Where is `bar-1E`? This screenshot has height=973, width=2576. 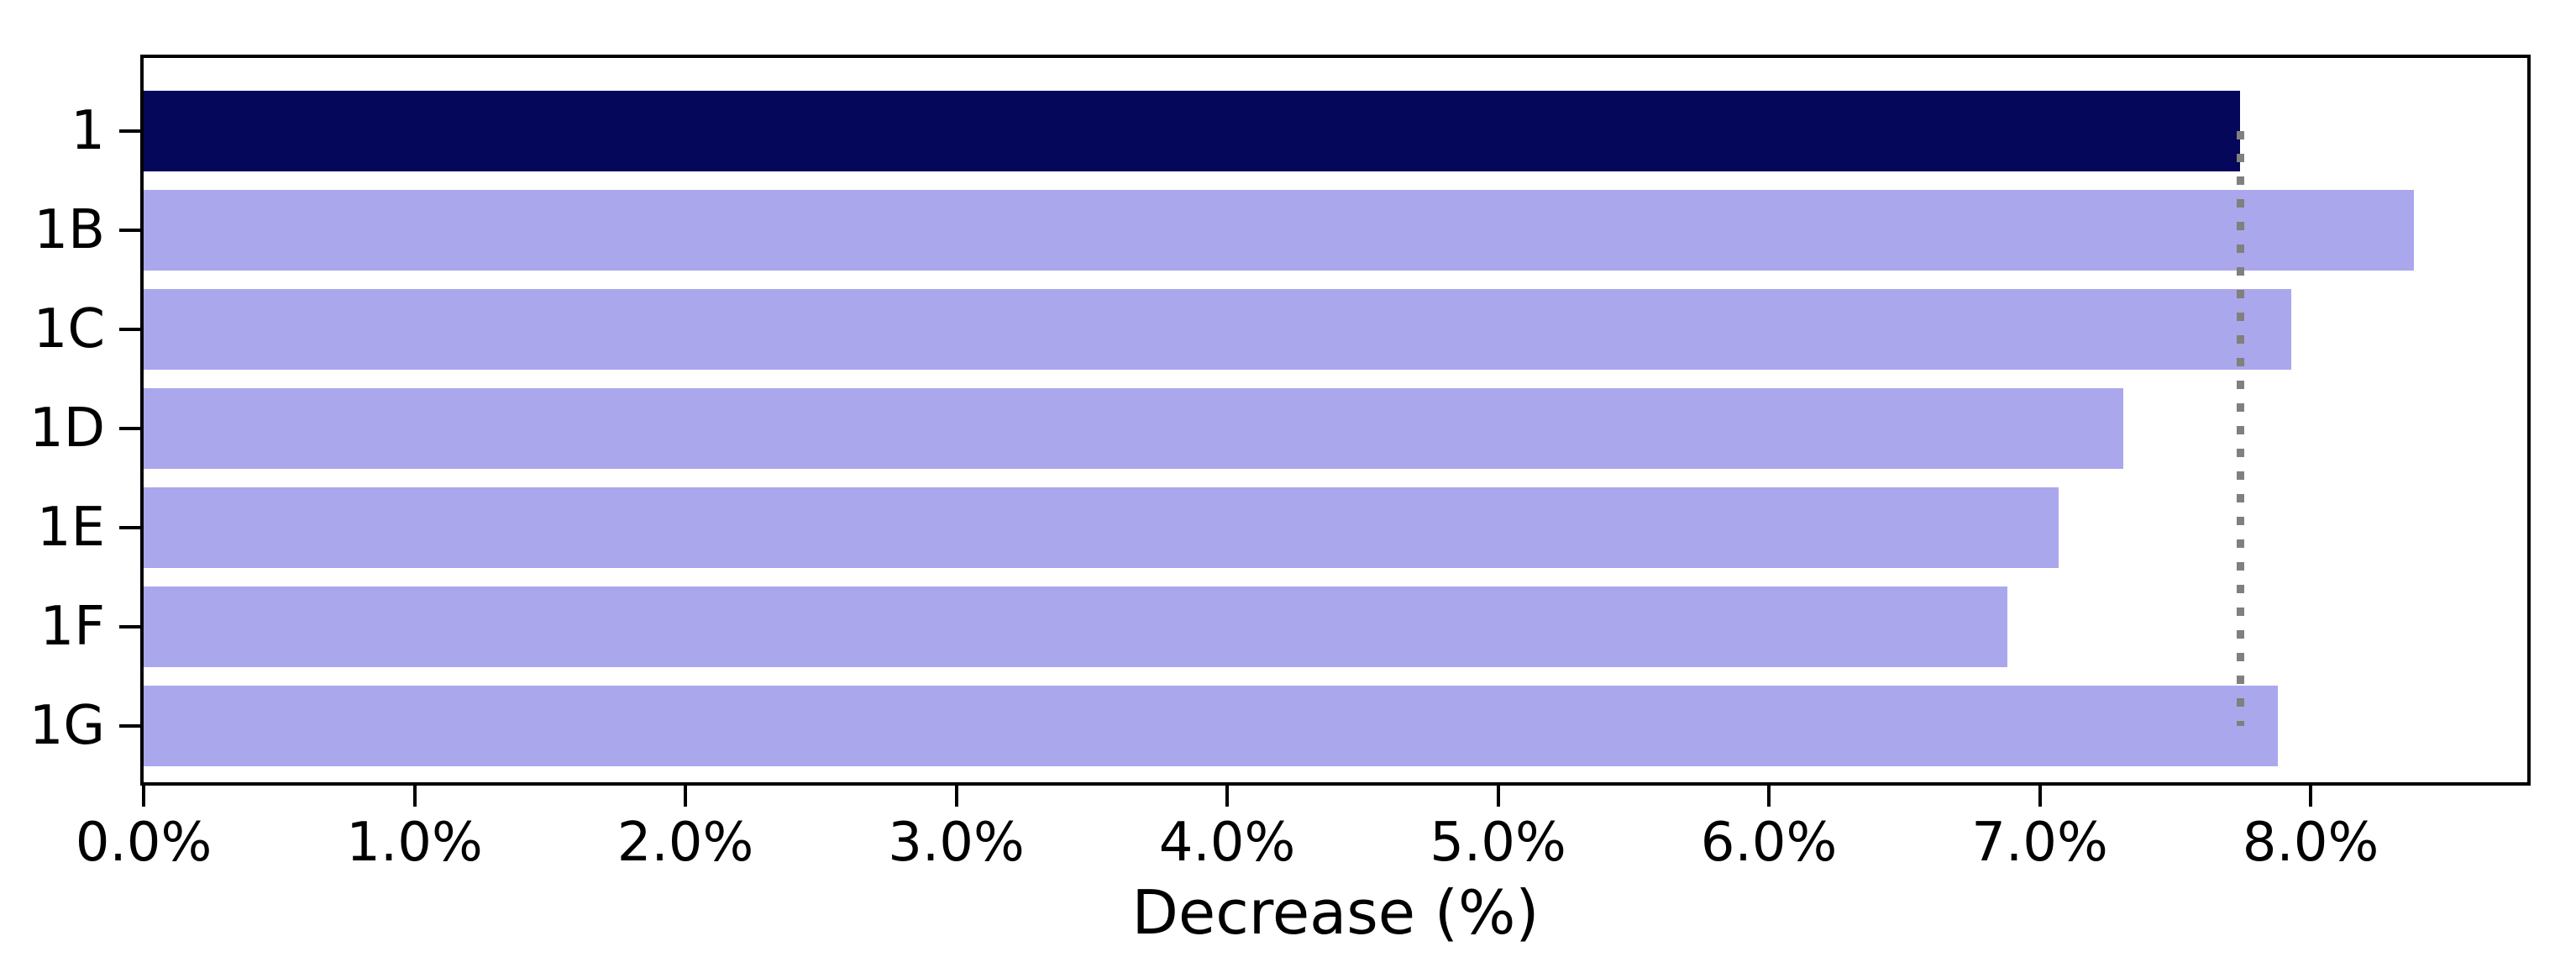 bar-1E is located at coordinates (1101, 527).